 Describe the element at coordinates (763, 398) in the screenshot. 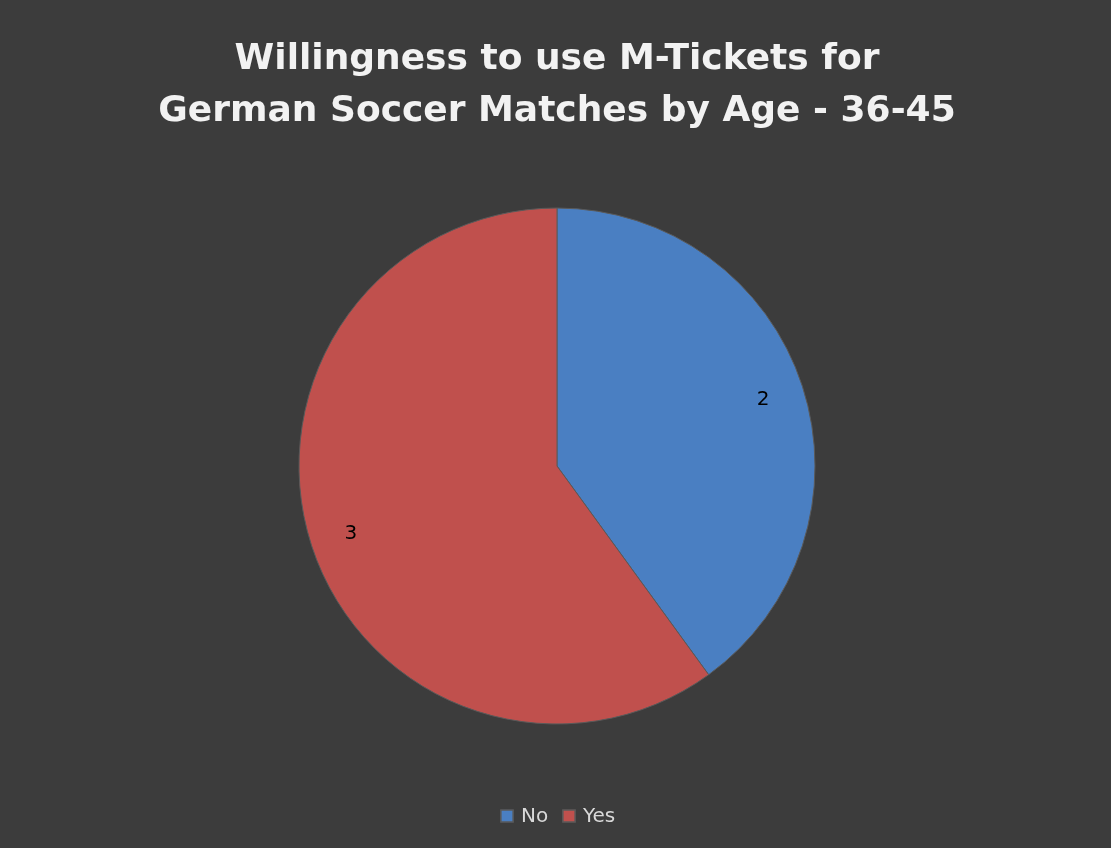

I see `data-label: 2` at that location.